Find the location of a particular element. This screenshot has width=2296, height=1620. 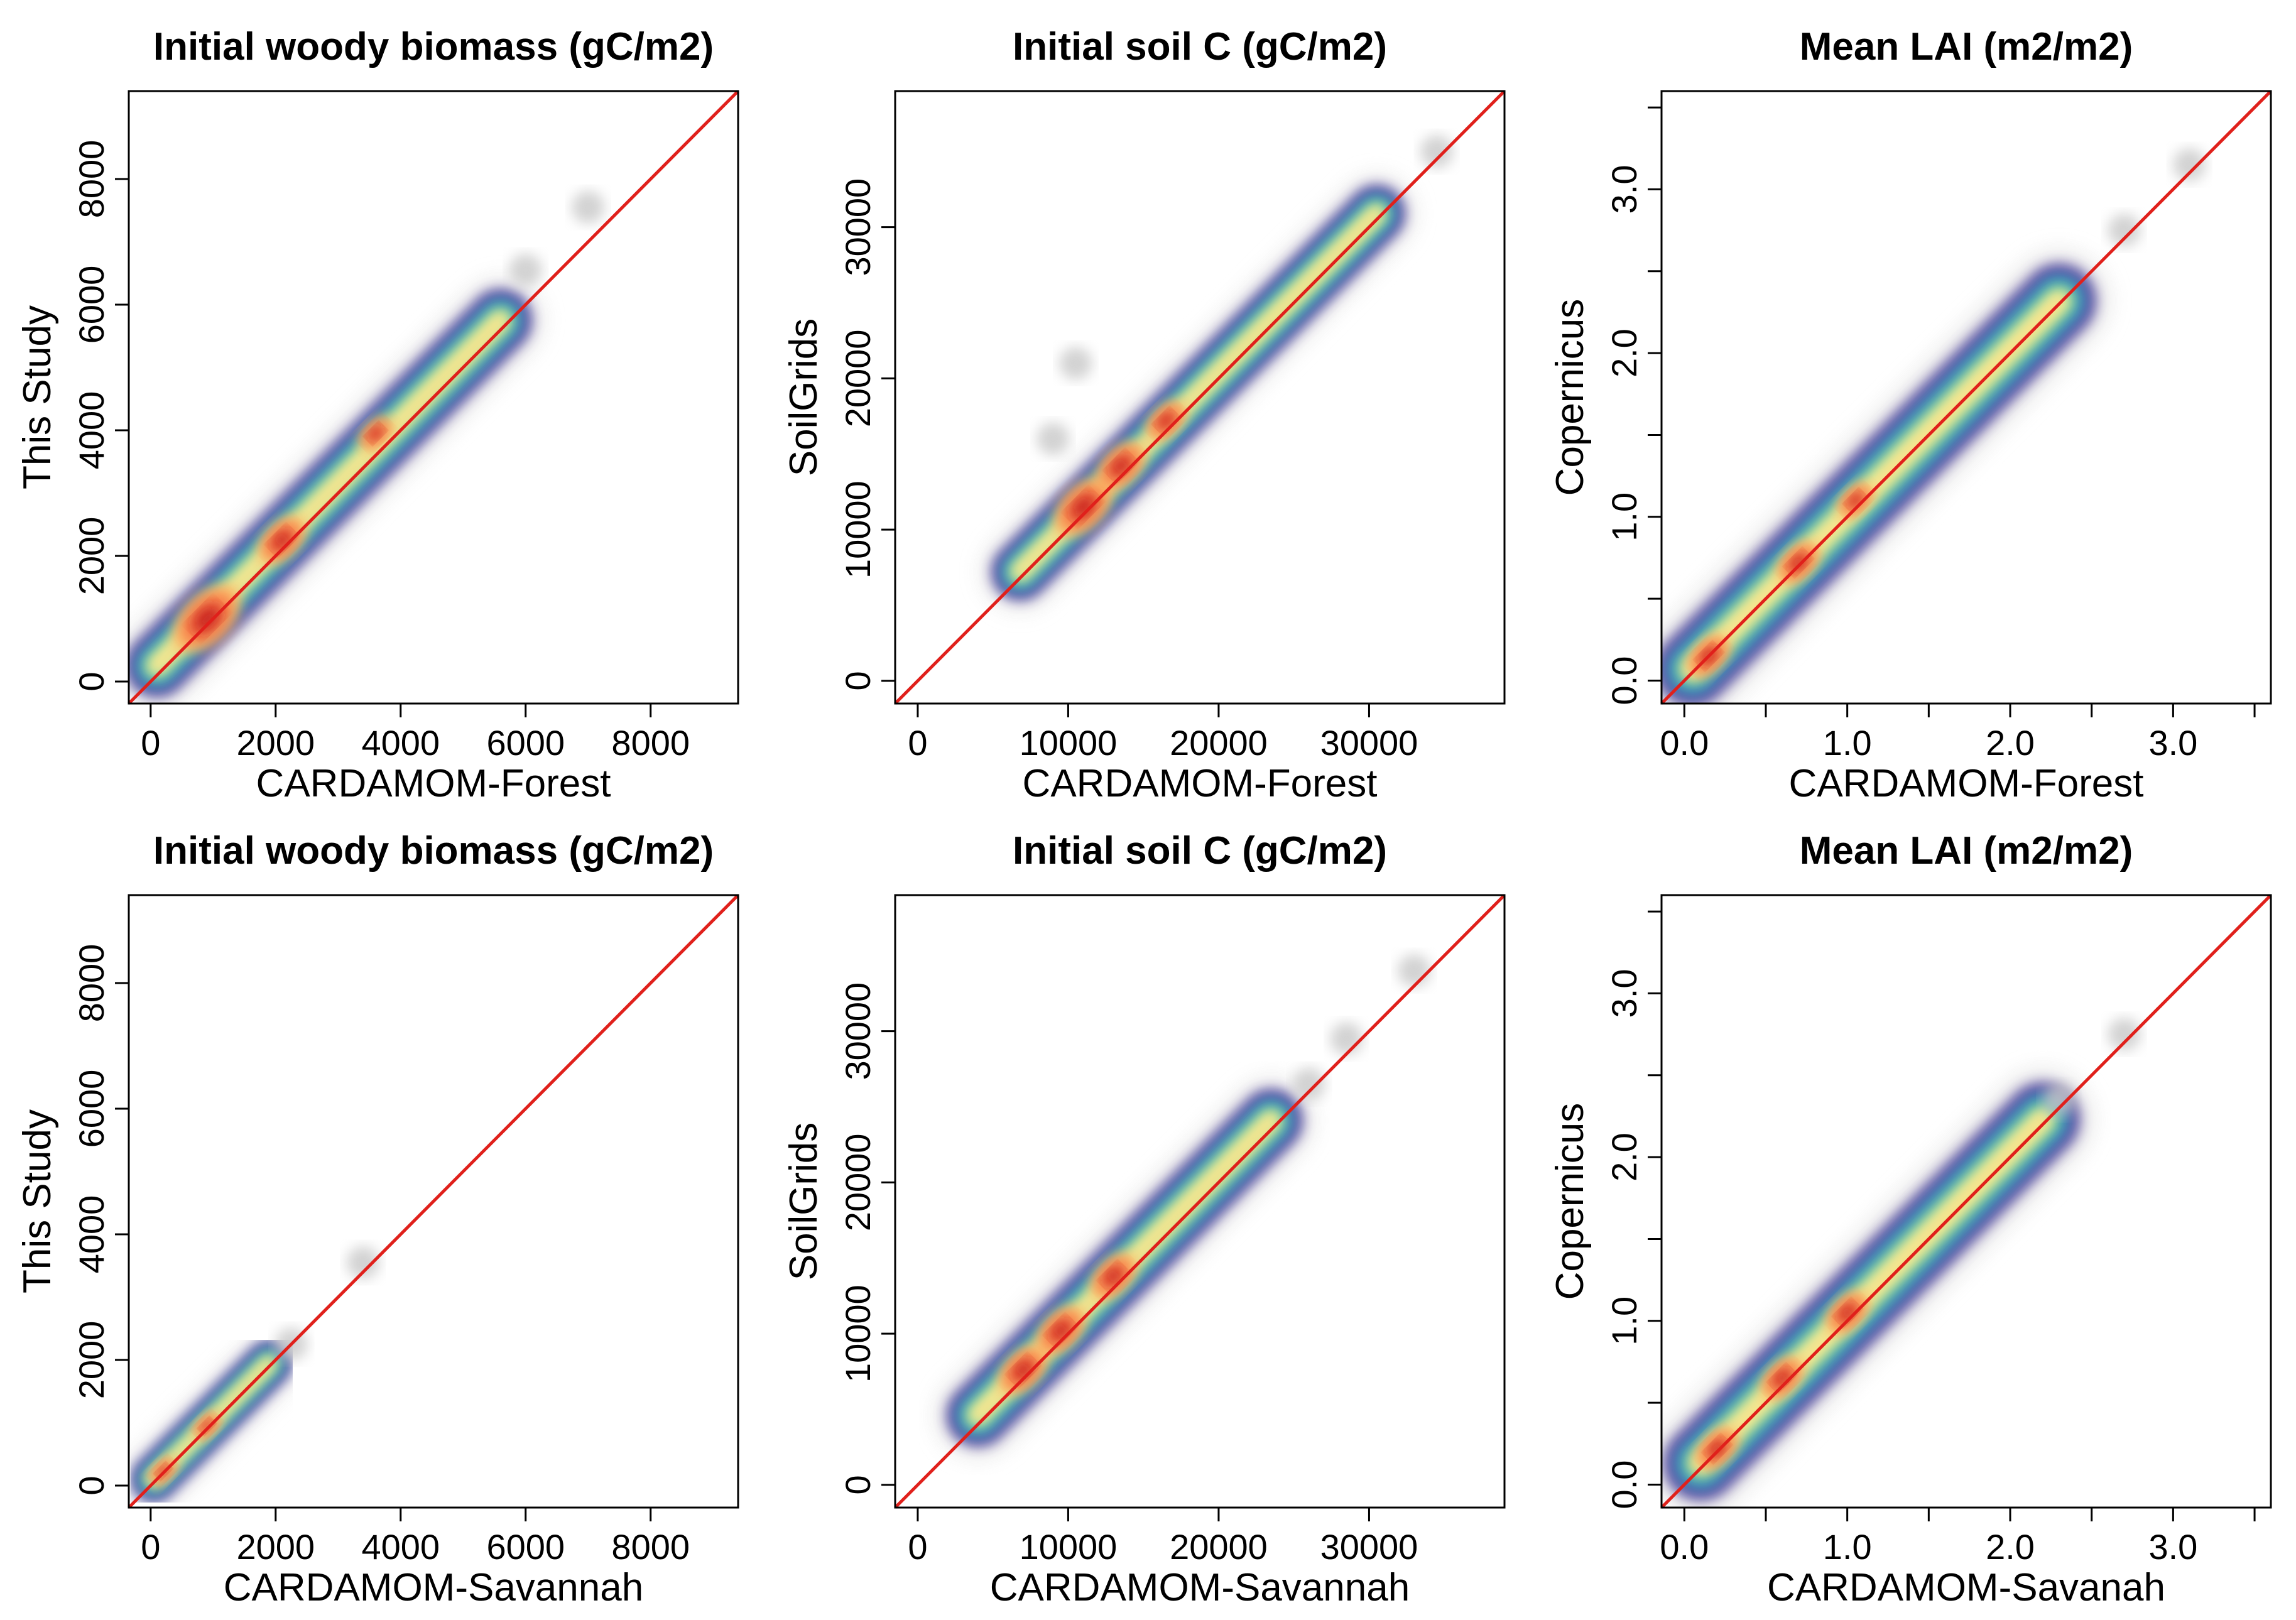

y-tick-label: 2.0 is located at coordinates (1624, 353).